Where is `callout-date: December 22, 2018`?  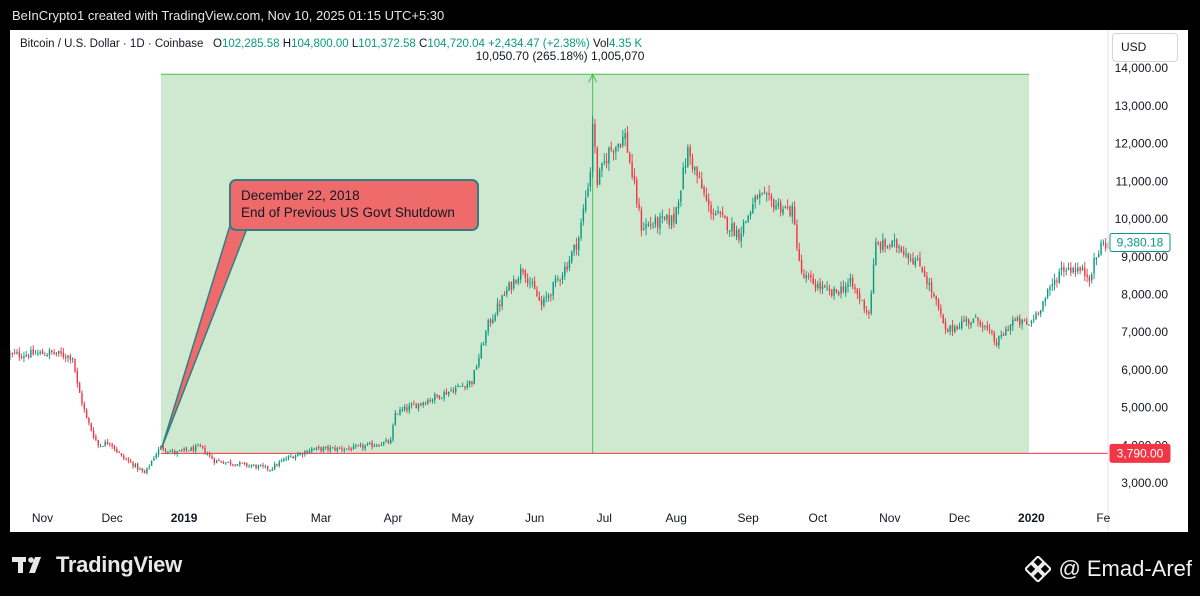 callout-date: December 22, 2018 is located at coordinates (300, 195).